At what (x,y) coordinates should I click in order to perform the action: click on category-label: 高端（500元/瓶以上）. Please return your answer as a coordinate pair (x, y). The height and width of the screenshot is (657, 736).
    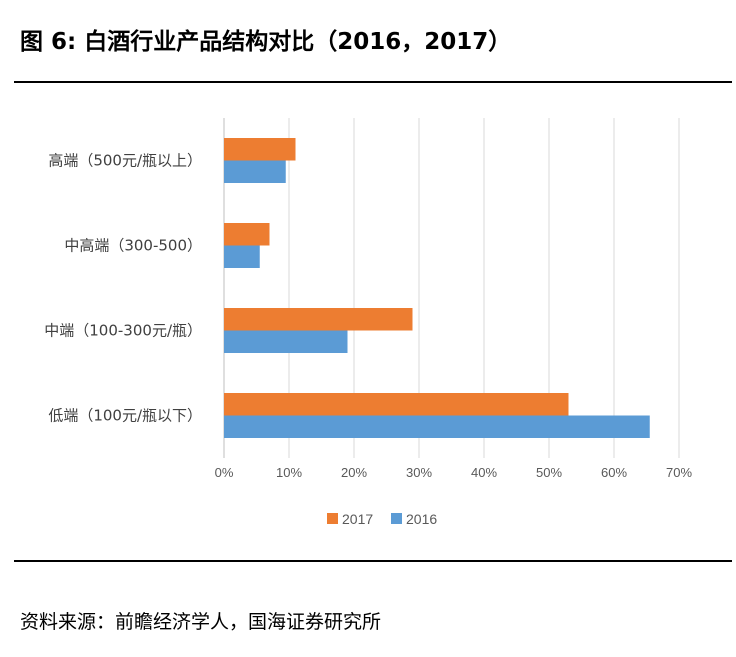
    Looking at the image, I should click on (125, 161).